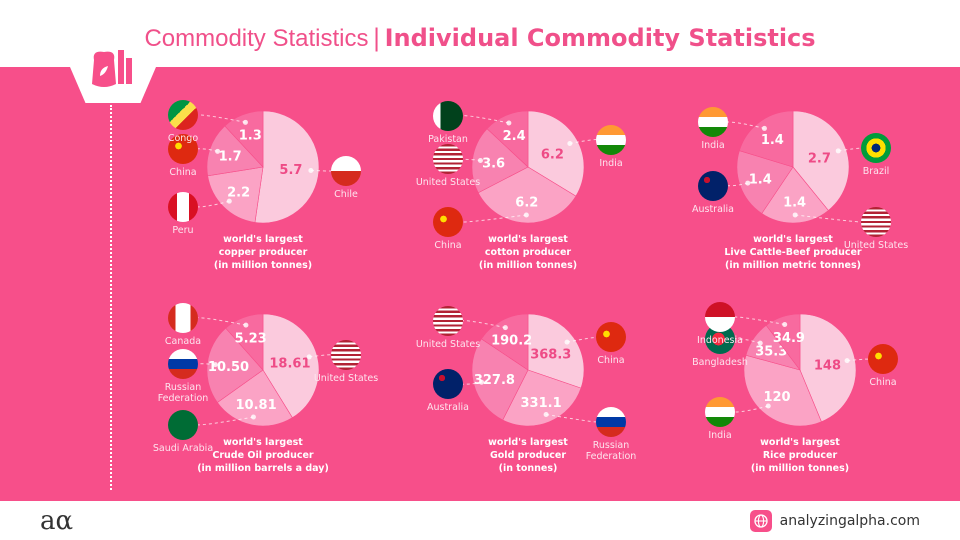  I want to click on pie-slice-indonesia, so click(783, 342).